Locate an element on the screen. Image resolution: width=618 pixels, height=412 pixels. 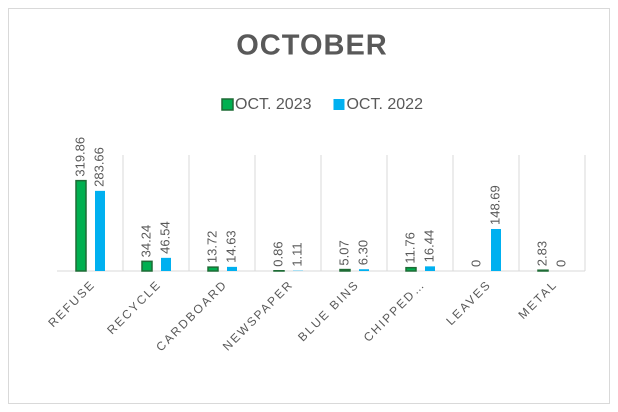
data-label: 319.86 is located at coordinates (79, 157).